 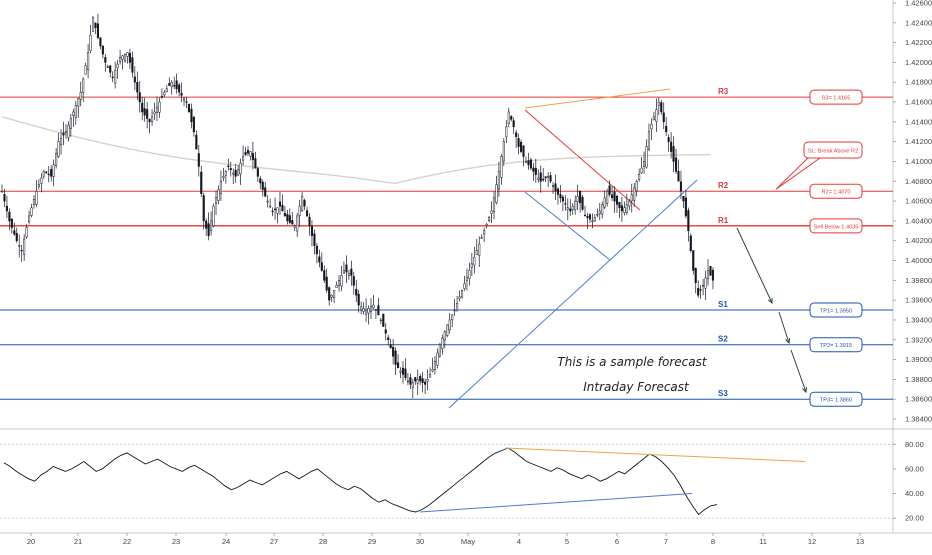 I want to click on level-tag-box-r1, so click(x=836, y=226).